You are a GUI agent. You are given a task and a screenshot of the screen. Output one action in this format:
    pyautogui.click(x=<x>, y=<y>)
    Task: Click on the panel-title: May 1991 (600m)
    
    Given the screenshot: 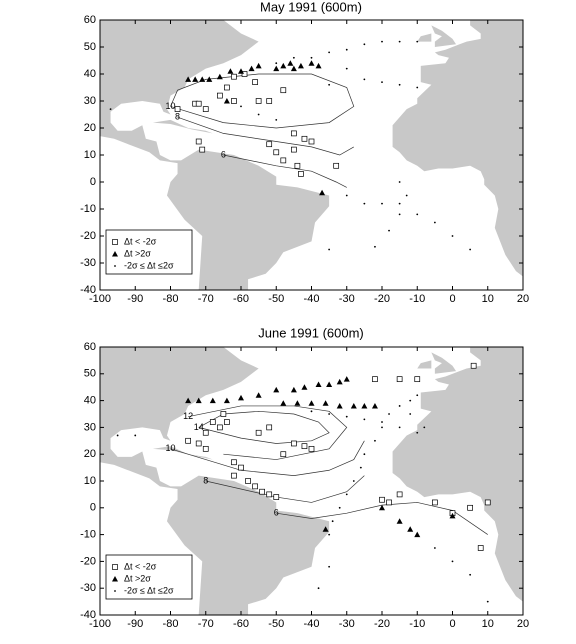 What is the action you would take?
    pyautogui.click(x=311, y=7)
    